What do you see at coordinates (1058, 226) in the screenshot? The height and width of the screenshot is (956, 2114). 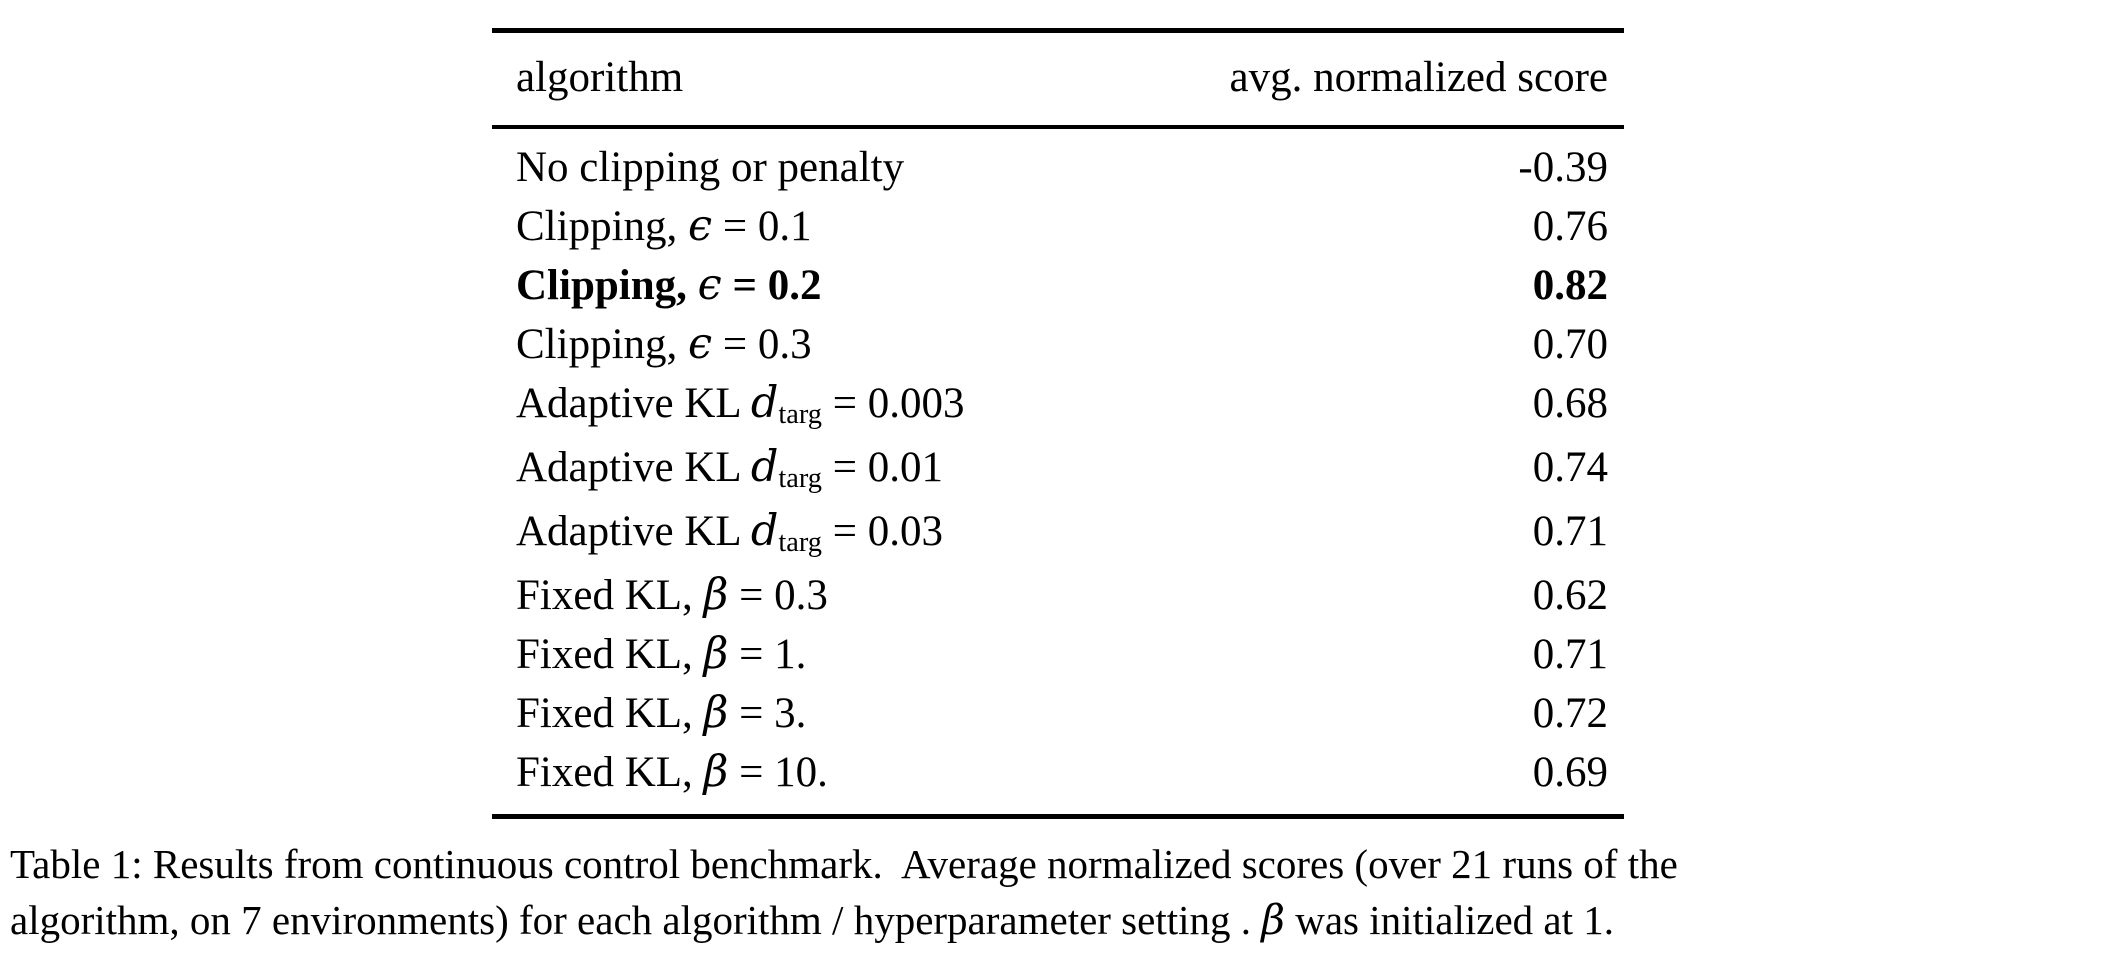 I see `table-row: Clipping, ϵ = 0.1 0.76` at bounding box center [1058, 226].